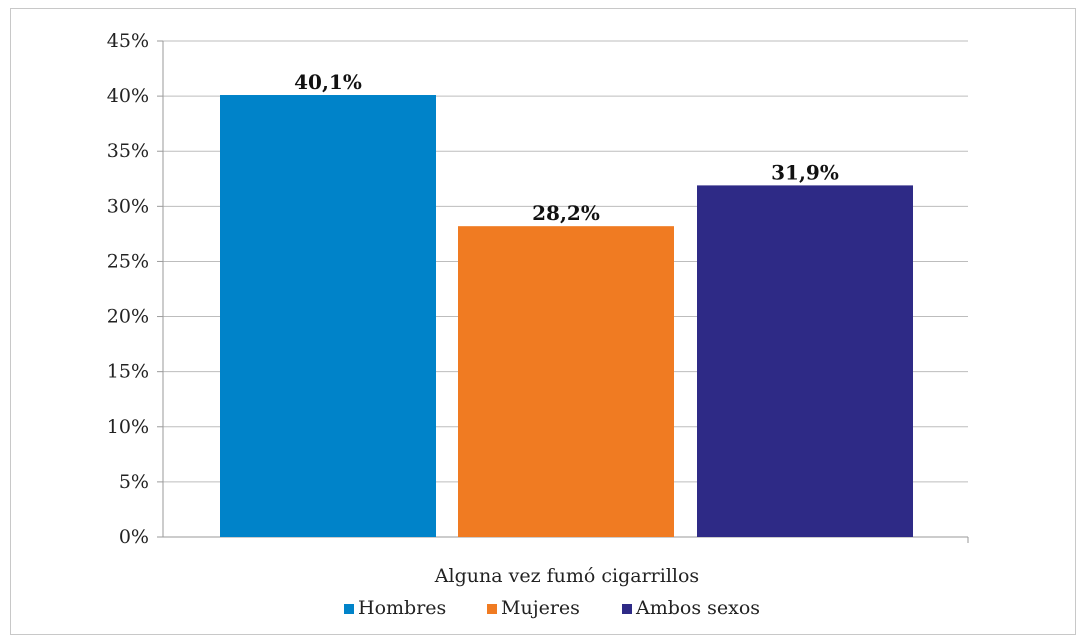 The width and height of the screenshot is (1087, 643). I want to click on y-tick-label: 40%, so click(128, 96).